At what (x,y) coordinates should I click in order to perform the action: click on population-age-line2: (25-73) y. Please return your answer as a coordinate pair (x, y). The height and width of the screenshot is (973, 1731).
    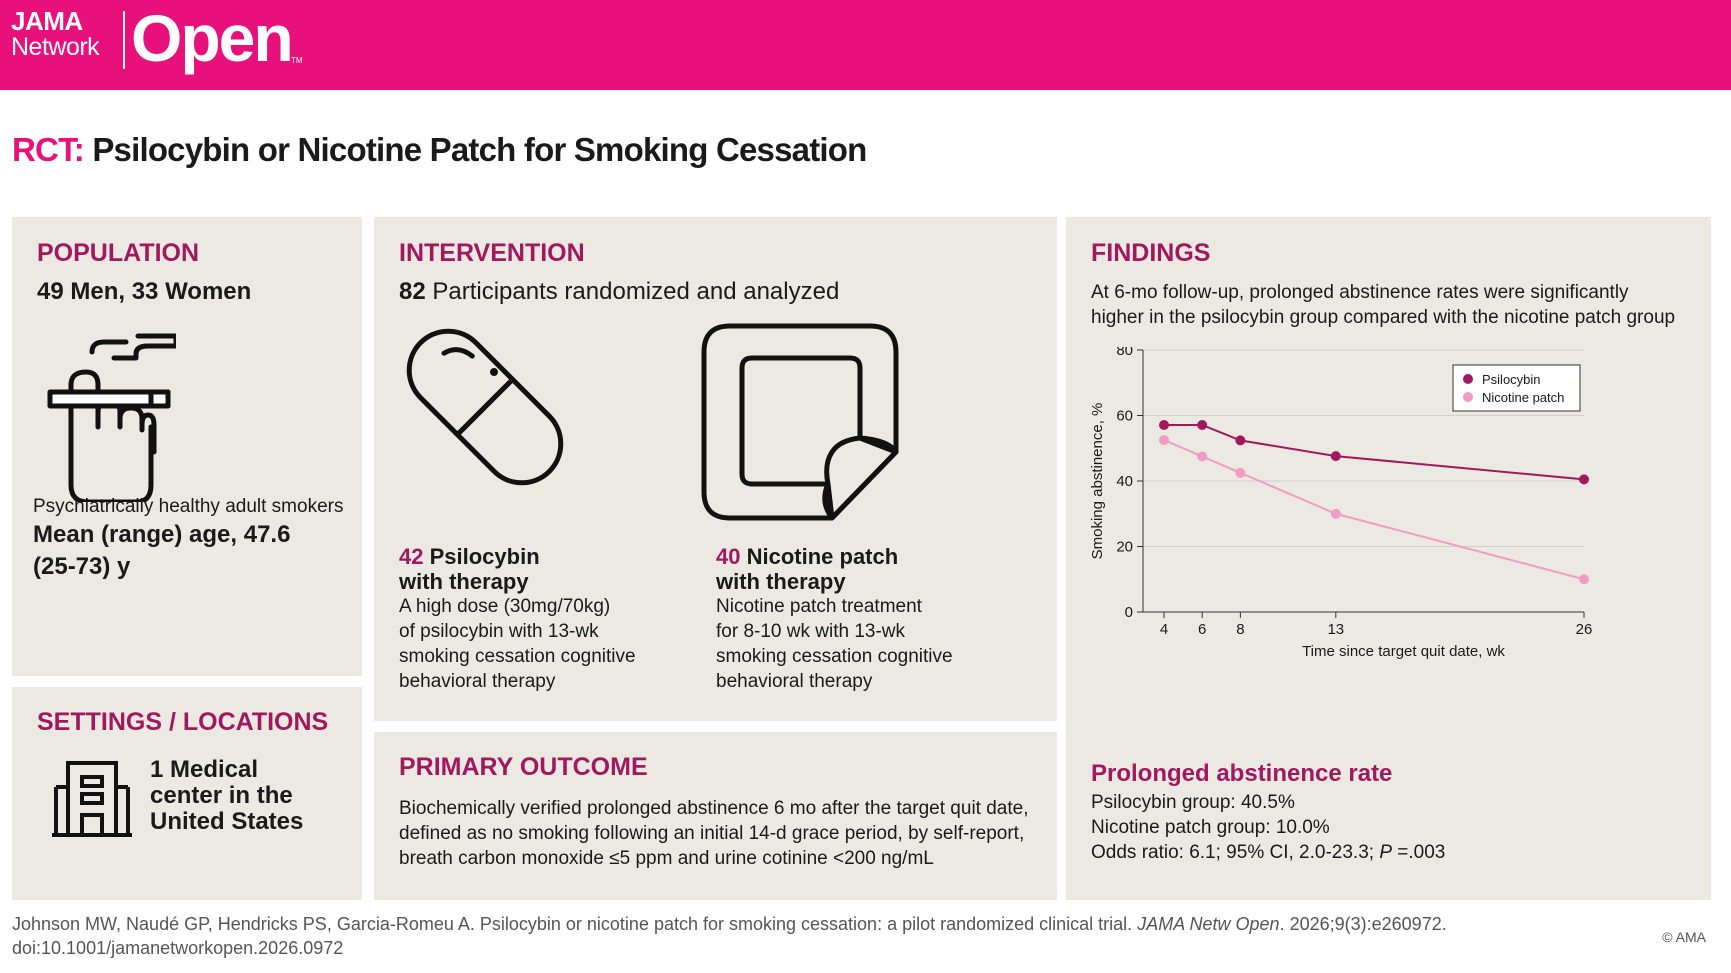
    Looking at the image, I should click on (82, 566).